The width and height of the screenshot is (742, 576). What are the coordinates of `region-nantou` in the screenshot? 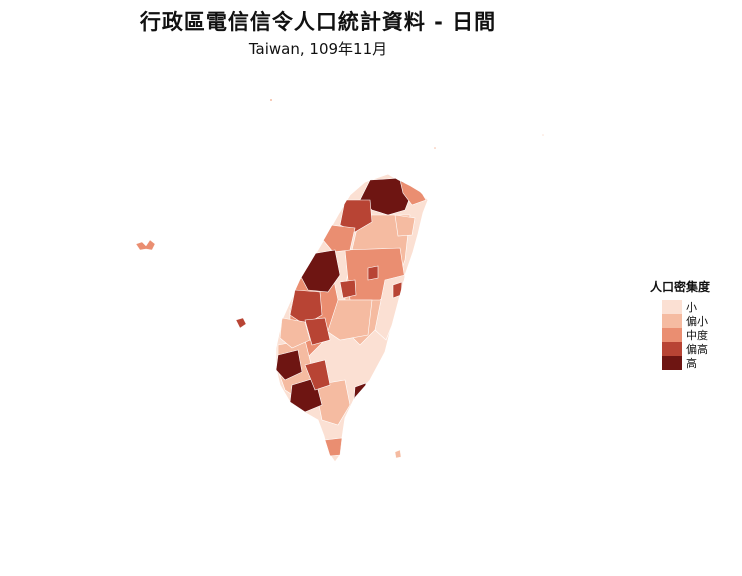 It's located at (348, 289).